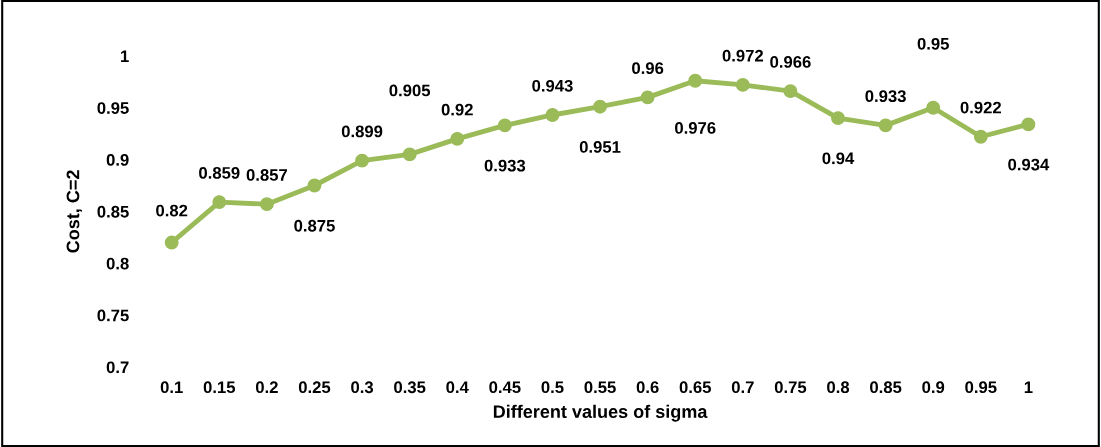  Describe the element at coordinates (410, 90) in the screenshot. I see `data-label: 0.905` at that location.